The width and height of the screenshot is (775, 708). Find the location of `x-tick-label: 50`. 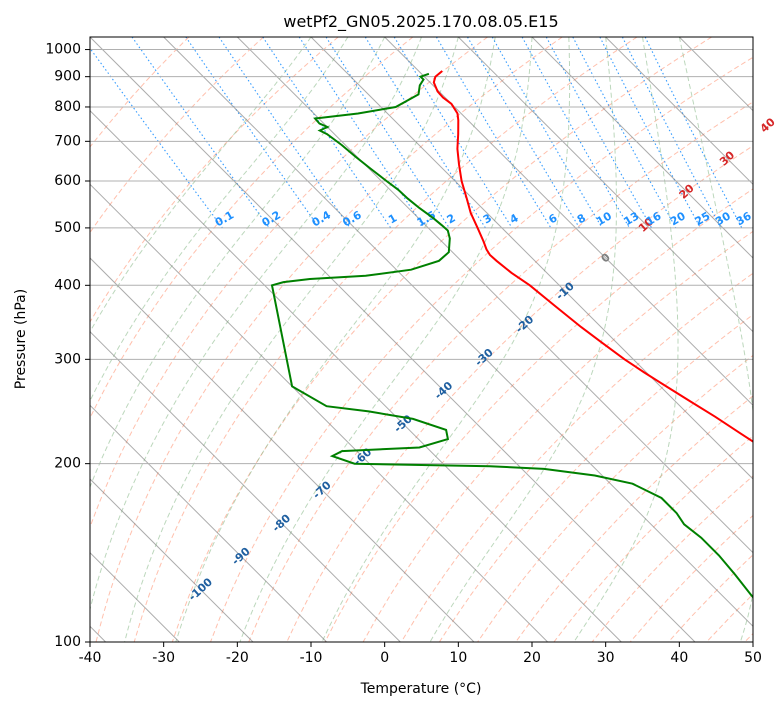

x-tick-label: 50 is located at coordinates (753, 658).